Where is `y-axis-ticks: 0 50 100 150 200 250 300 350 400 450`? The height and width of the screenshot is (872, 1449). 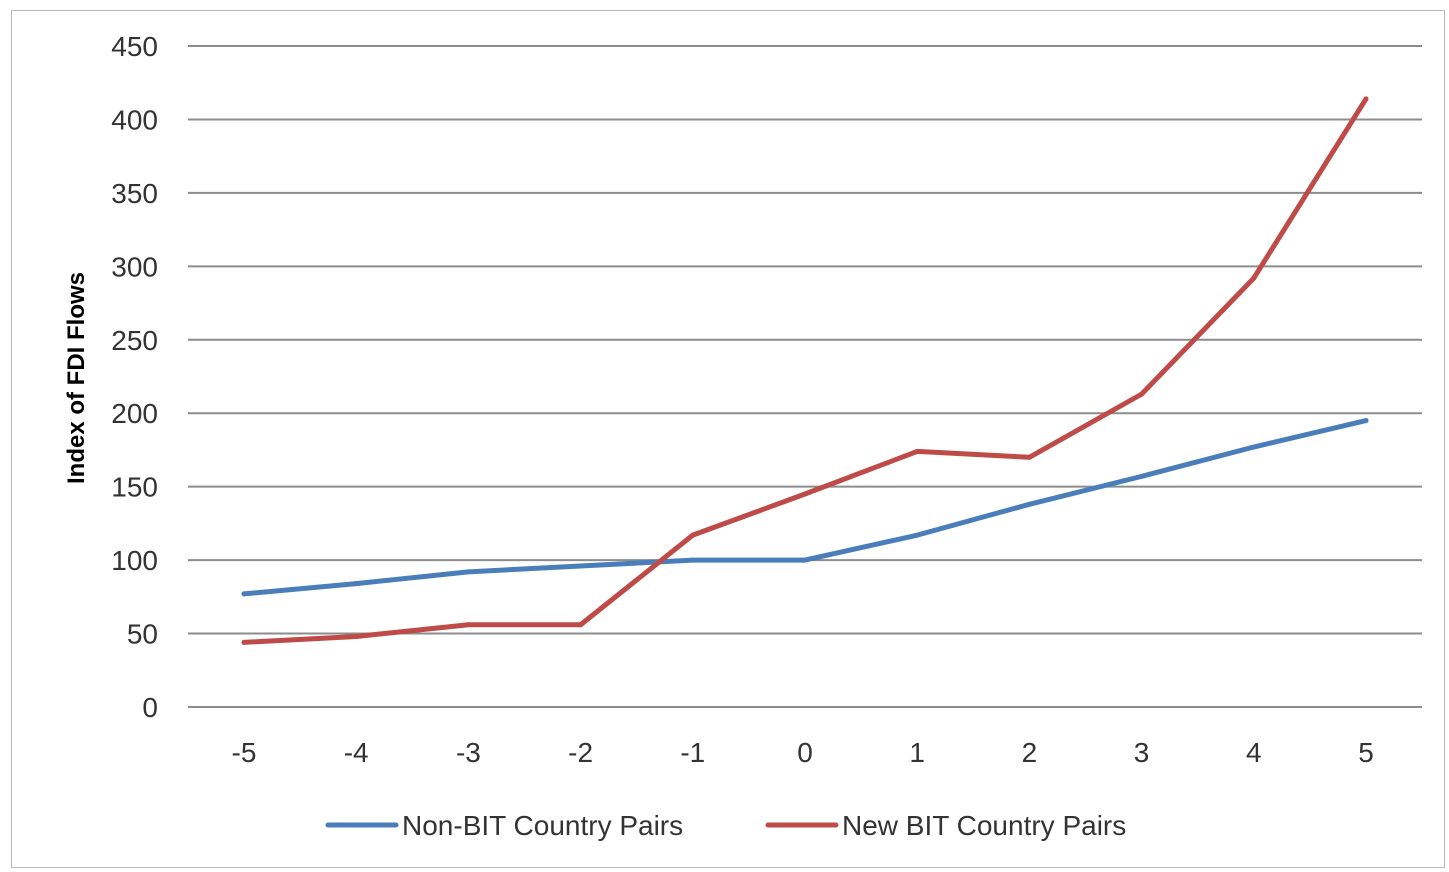
y-axis-ticks: 0 50 100 150 200 250 300 350 400 450 is located at coordinates (134, 377).